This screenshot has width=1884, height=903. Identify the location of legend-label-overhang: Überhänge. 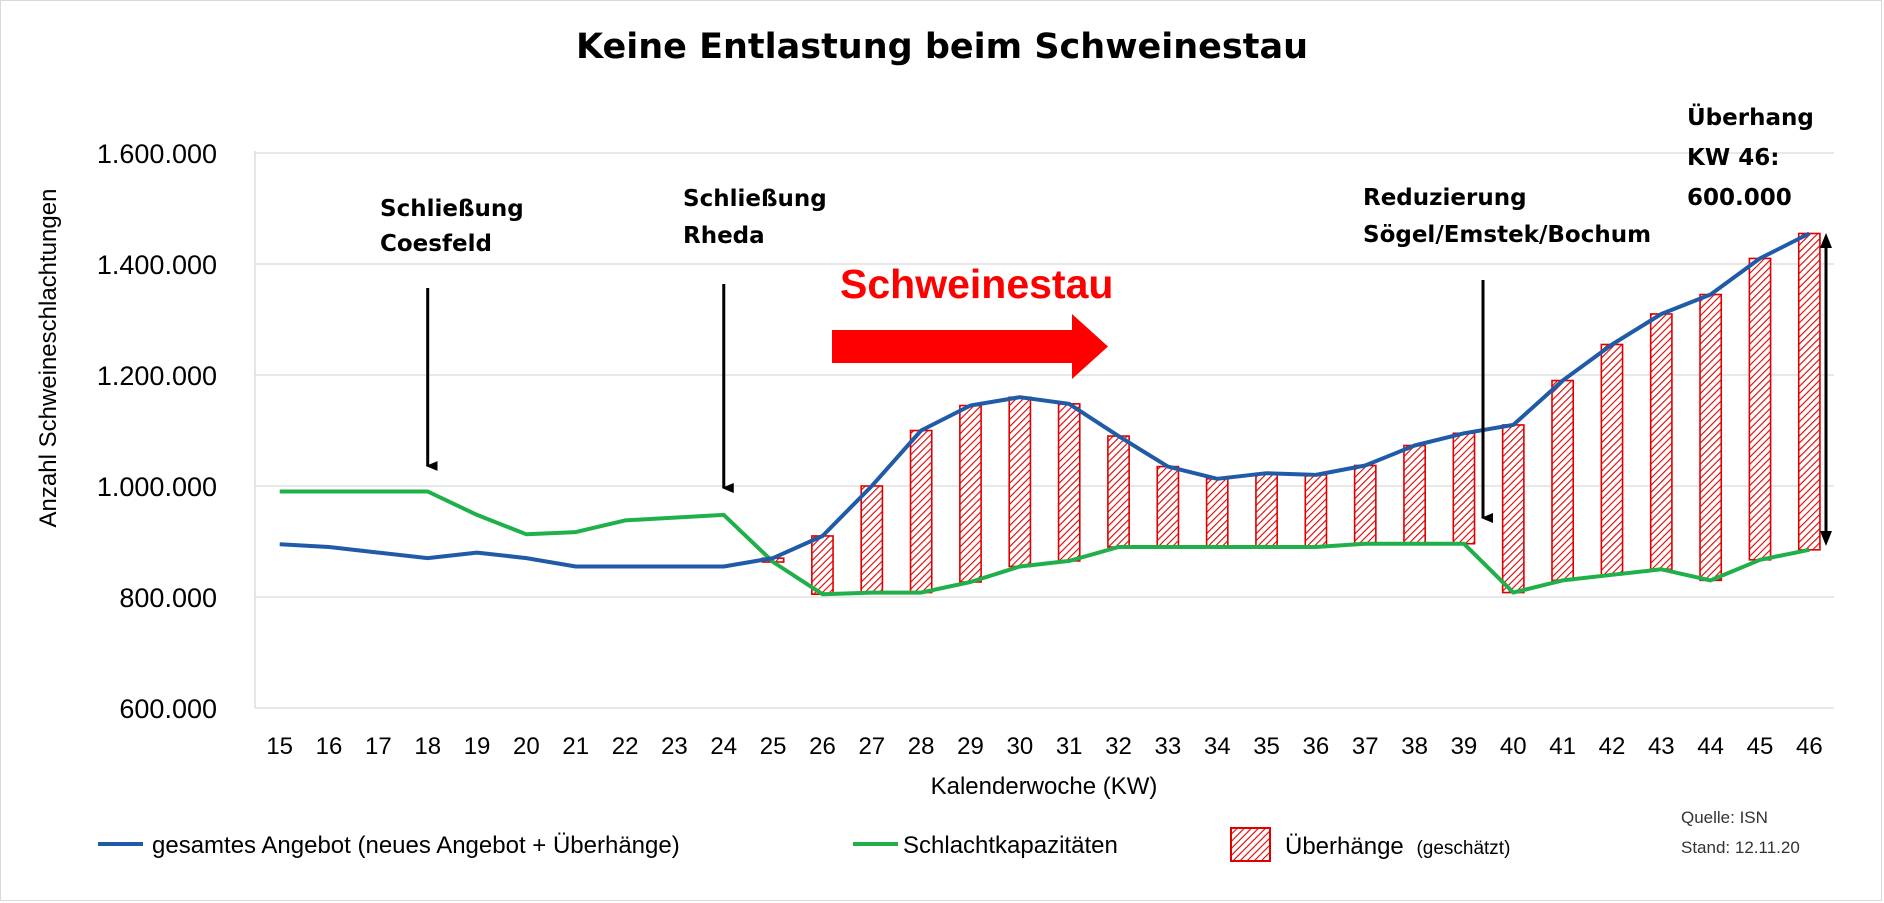
(1344, 846).